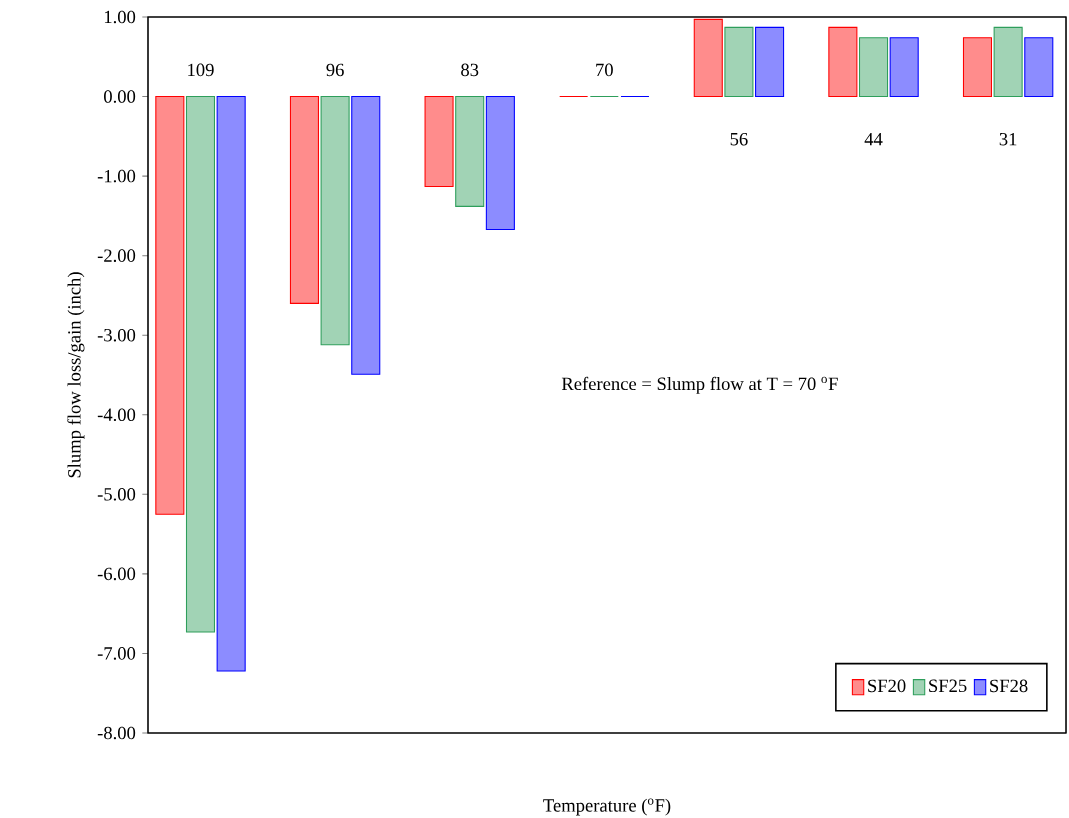 This screenshot has height=818, width=1069. Describe the element at coordinates (116, 176) in the screenshot. I see `y-tick-label: -1.00` at that location.